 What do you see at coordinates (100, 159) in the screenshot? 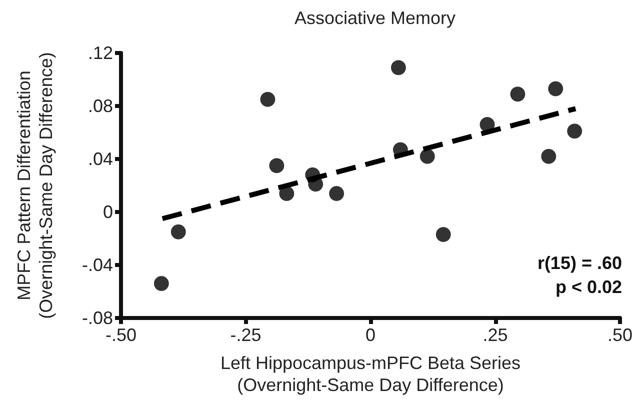
I see `y-tick-label: .04` at bounding box center [100, 159].